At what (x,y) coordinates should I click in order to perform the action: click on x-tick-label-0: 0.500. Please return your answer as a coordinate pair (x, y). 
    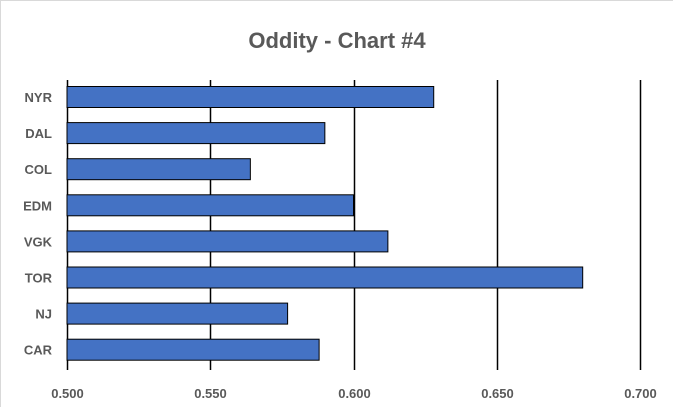
    Looking at the image, I should click on (67, 393).